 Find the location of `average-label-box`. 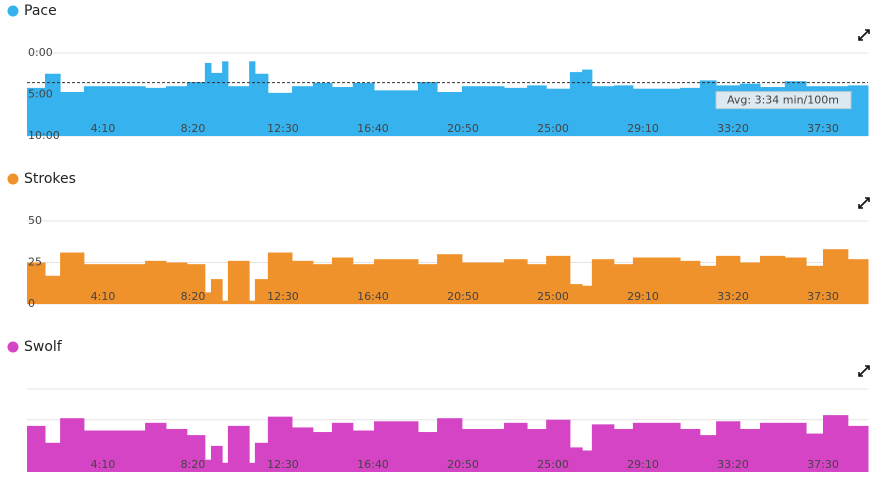

average-label-box is located at coordinates (783, 100).